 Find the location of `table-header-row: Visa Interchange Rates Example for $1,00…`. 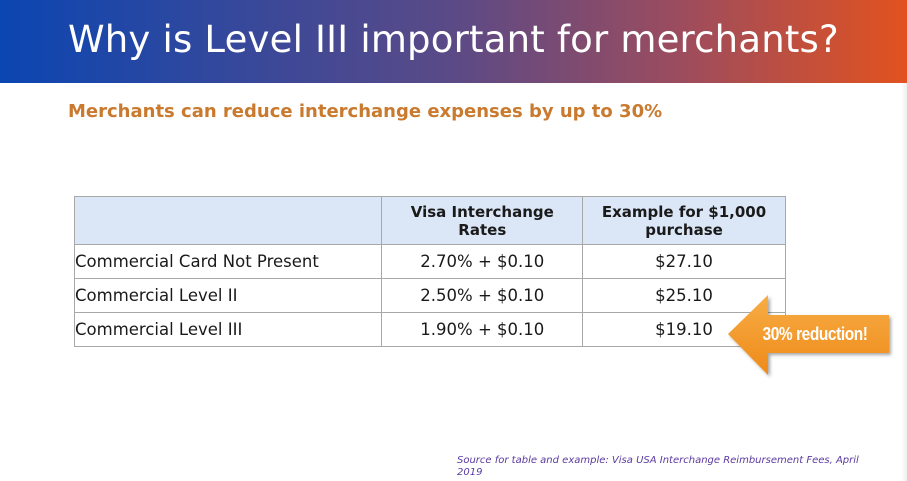

table-header-row: Visa Interchange Rates Example for $1,00… is located at coordinates (429, 220).